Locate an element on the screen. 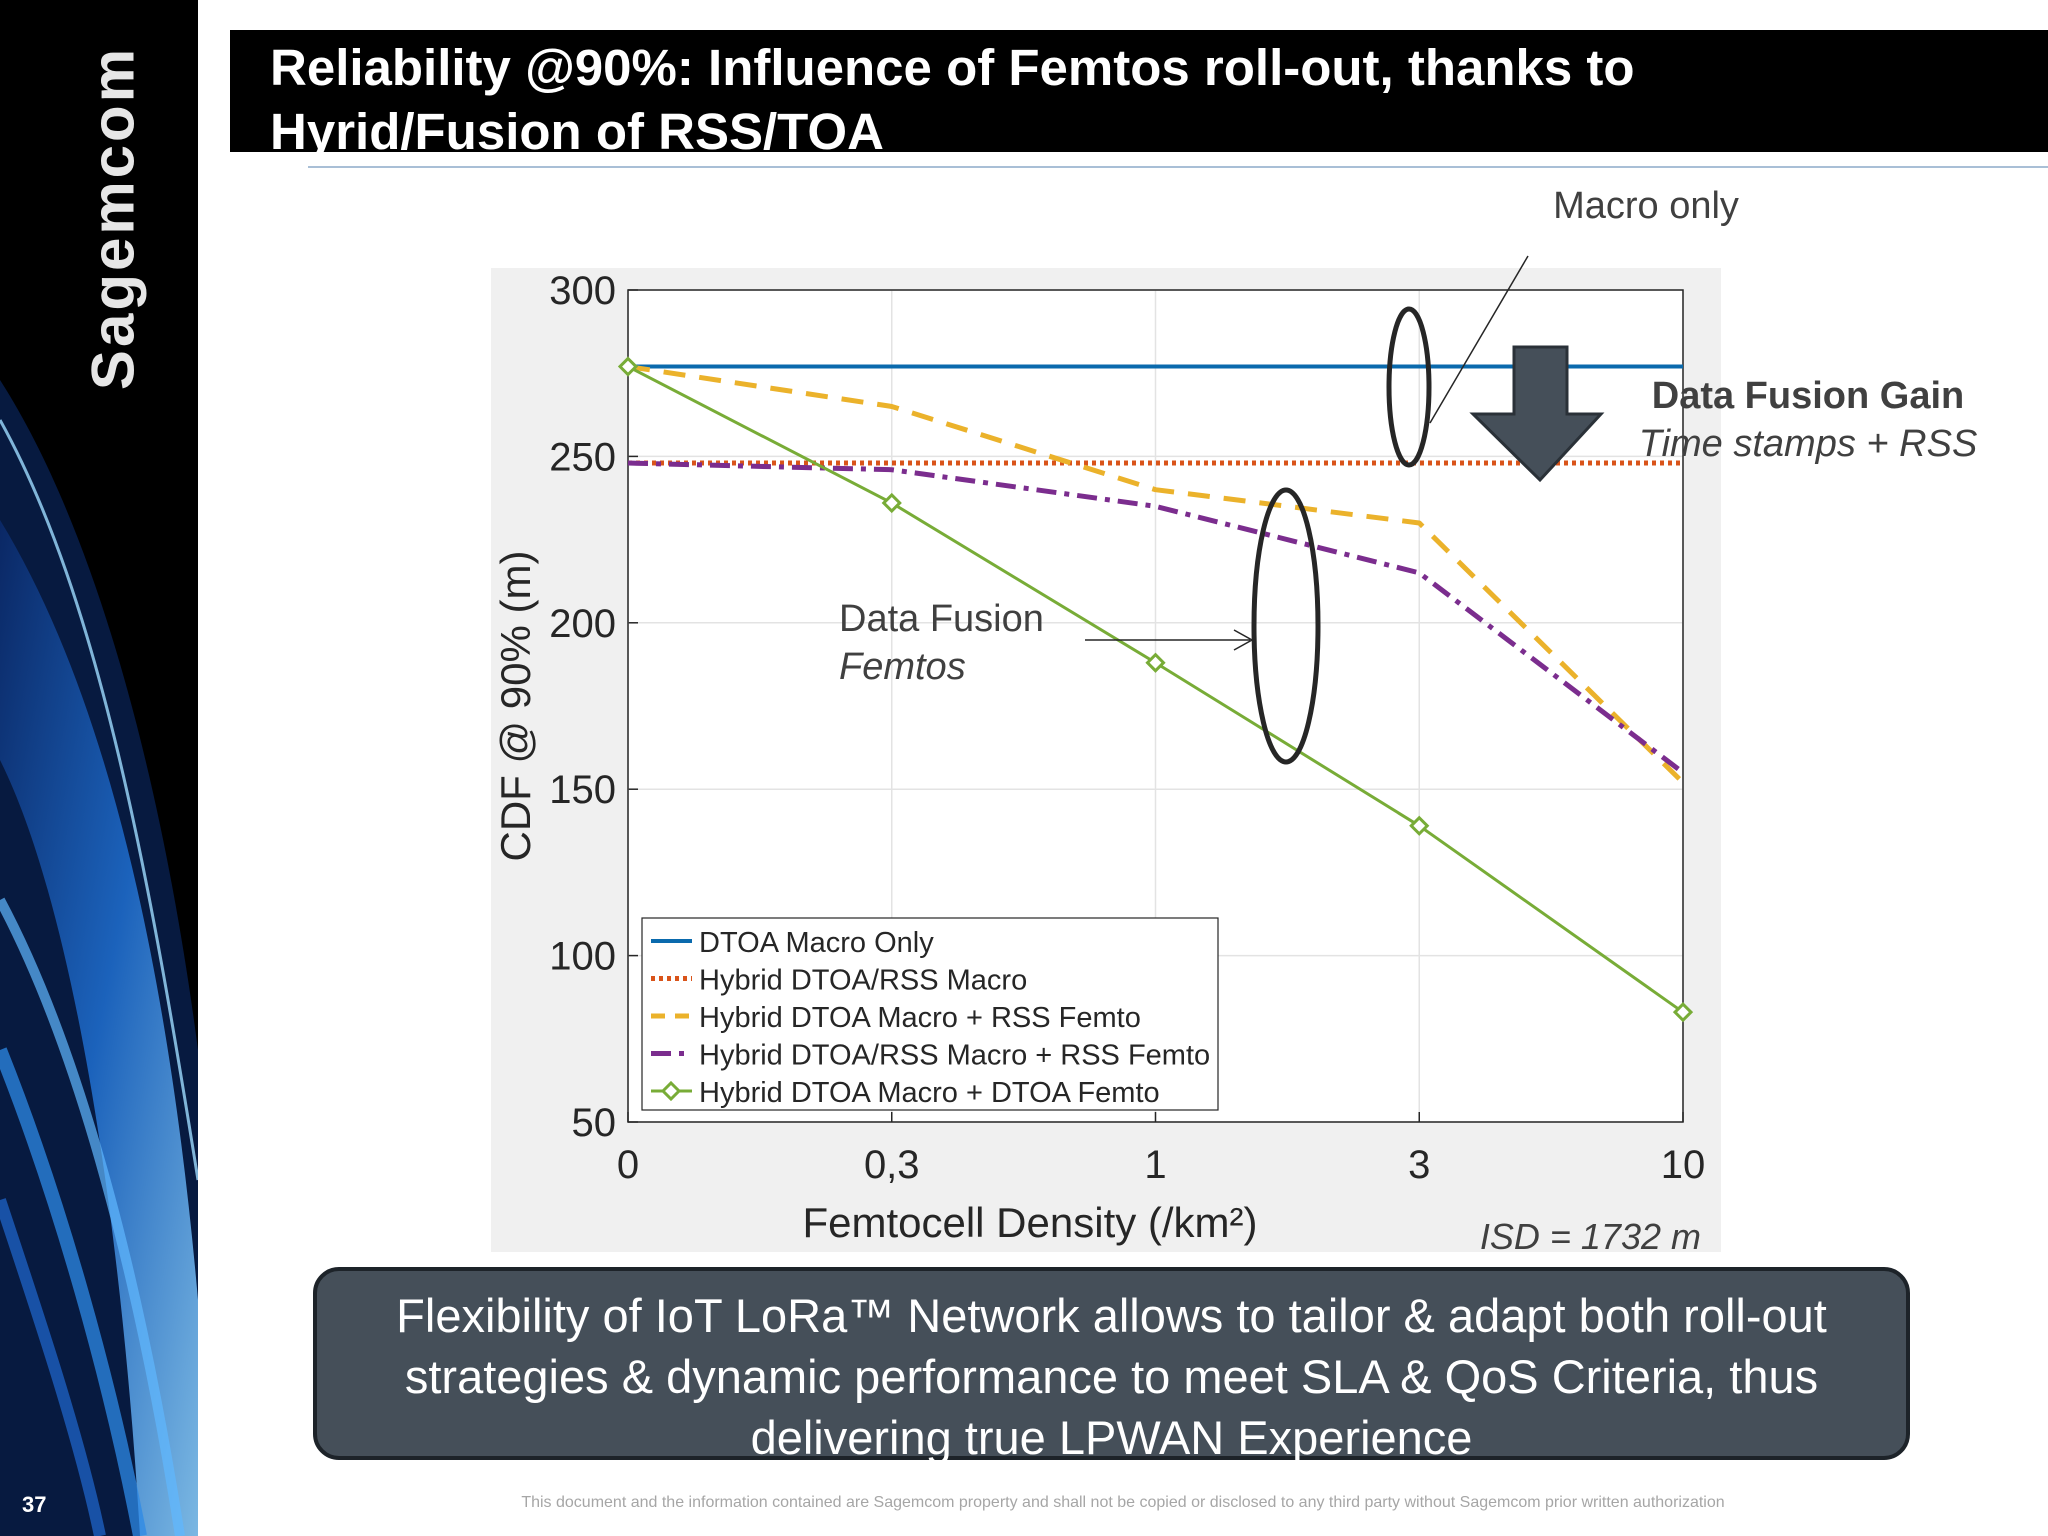 The height and width of the screenshot is (1536, 2048). legend-box is located at coordinates (930, 1014).